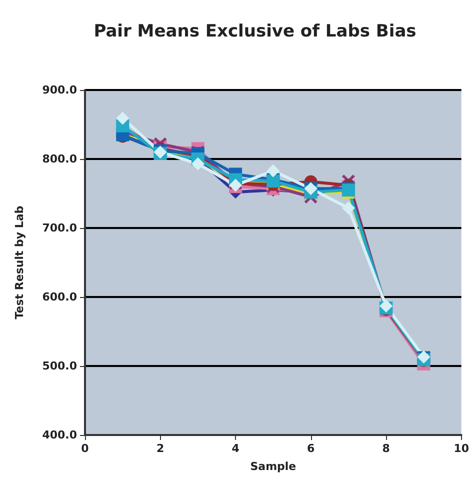 This screenshot has width=472, height=492. Describe the element at coordinates (386, 448) in the screenshot. I see `x-tick-label: 8` at that location.